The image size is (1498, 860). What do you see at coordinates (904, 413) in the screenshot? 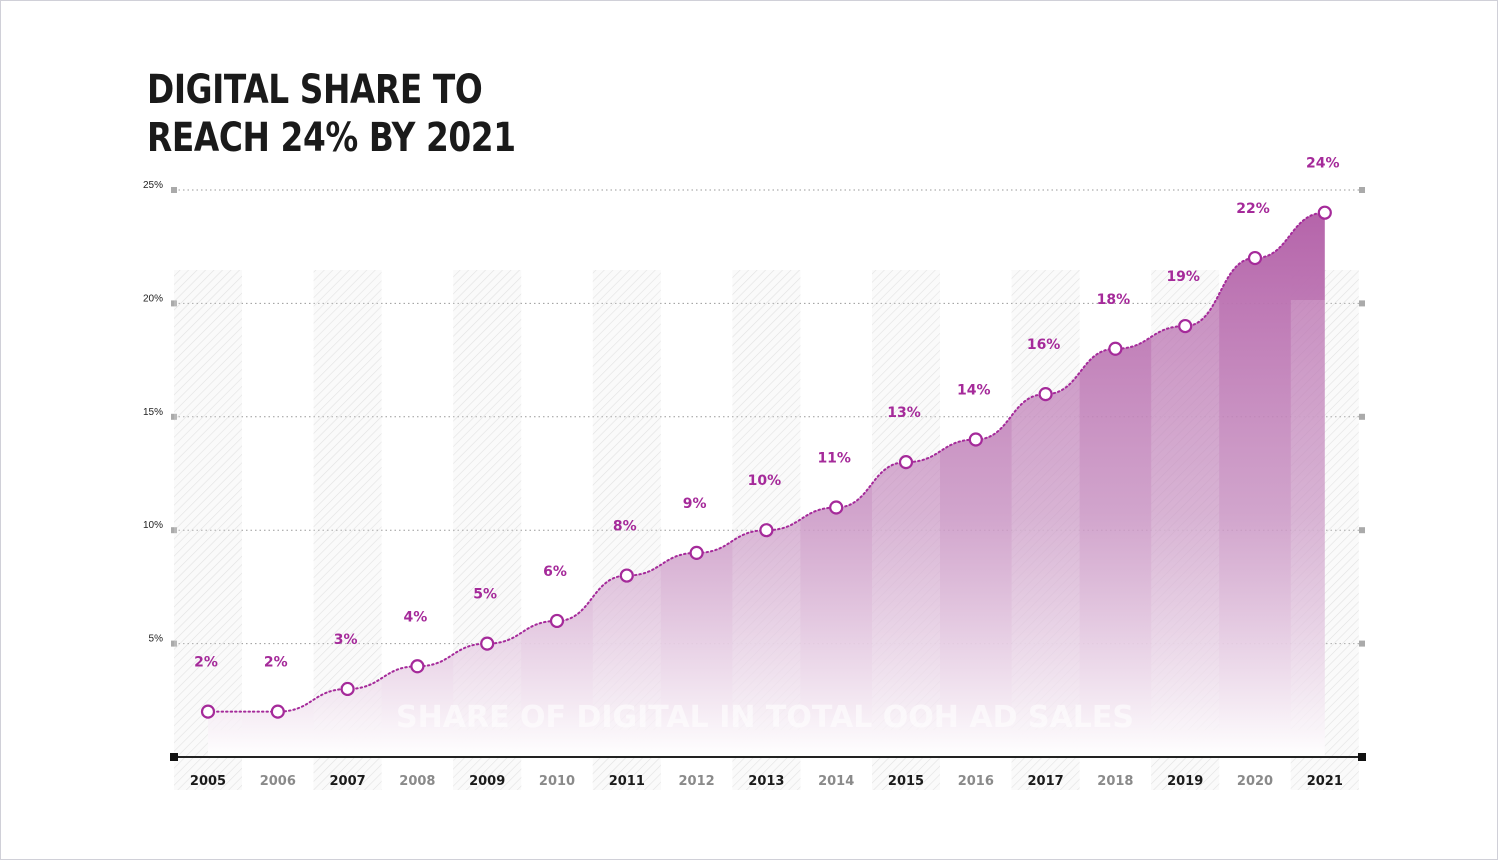
I see `data-label: 13%` at bounding box center [904, 413].